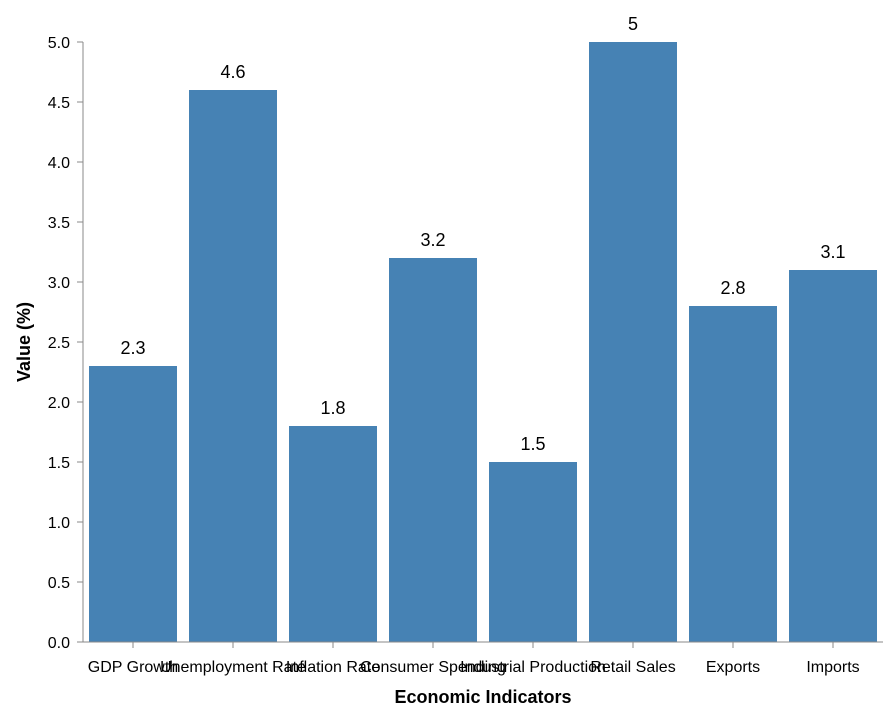  Describe the element at coordinates (59, 43) in the screenshot. I see `y-tick-label: 5.0` at that location.